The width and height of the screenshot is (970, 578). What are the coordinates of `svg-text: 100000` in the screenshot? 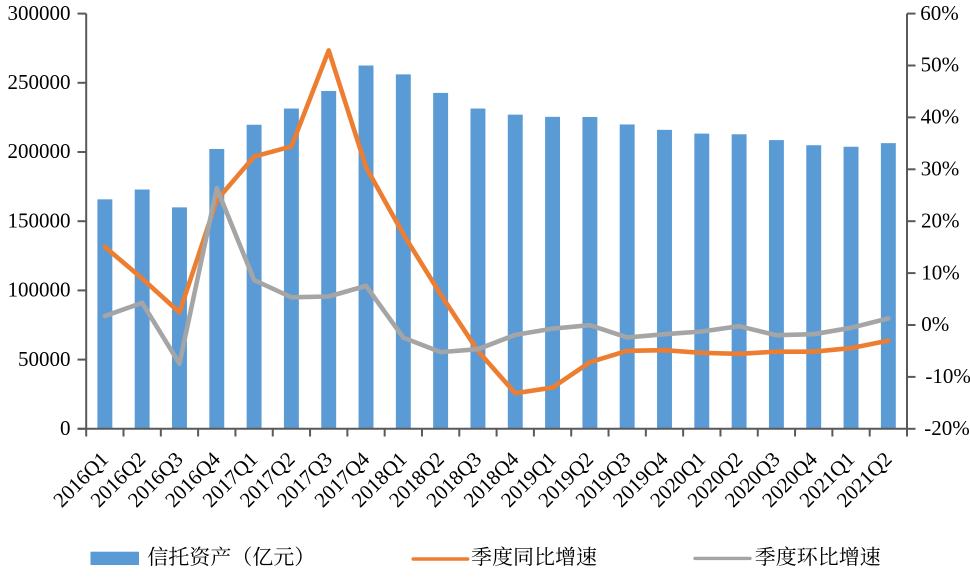 It's located at (39, 290).